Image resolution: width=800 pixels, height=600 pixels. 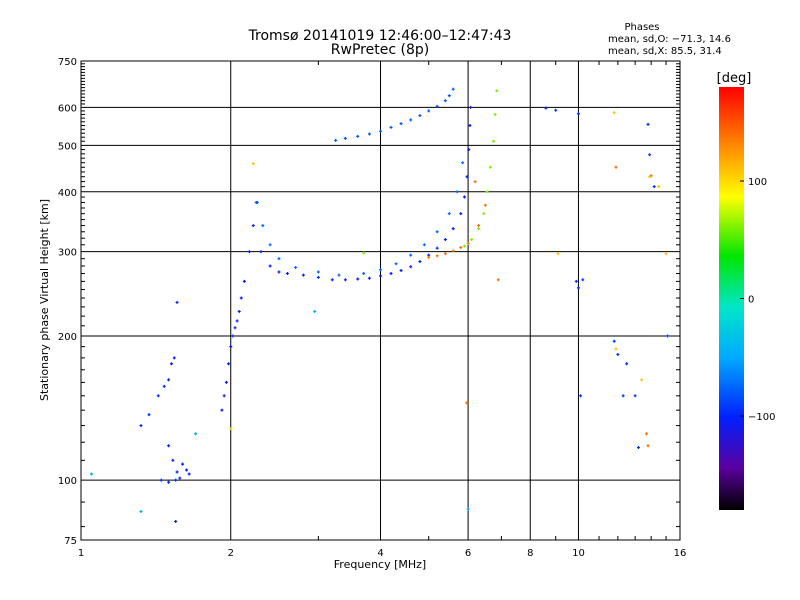 I want to click on stats-line-x: mean, sd,X: 85.5, 31.4, so click(x=665, y=51).